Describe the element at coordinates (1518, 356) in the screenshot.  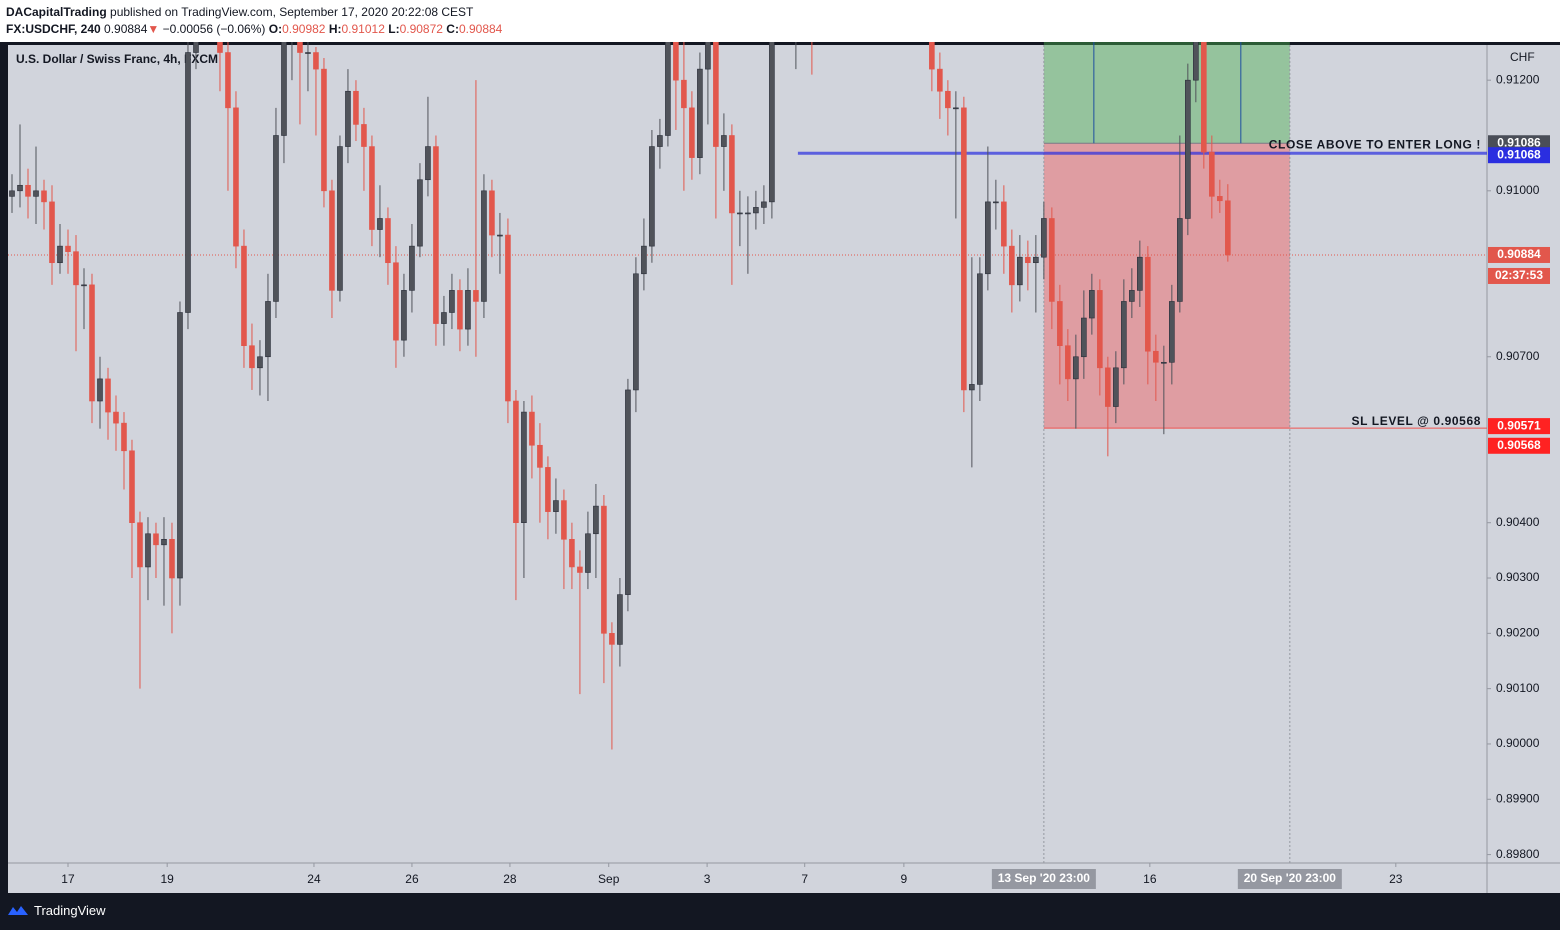
I see `y-tick-label: 0.90700` at that location.